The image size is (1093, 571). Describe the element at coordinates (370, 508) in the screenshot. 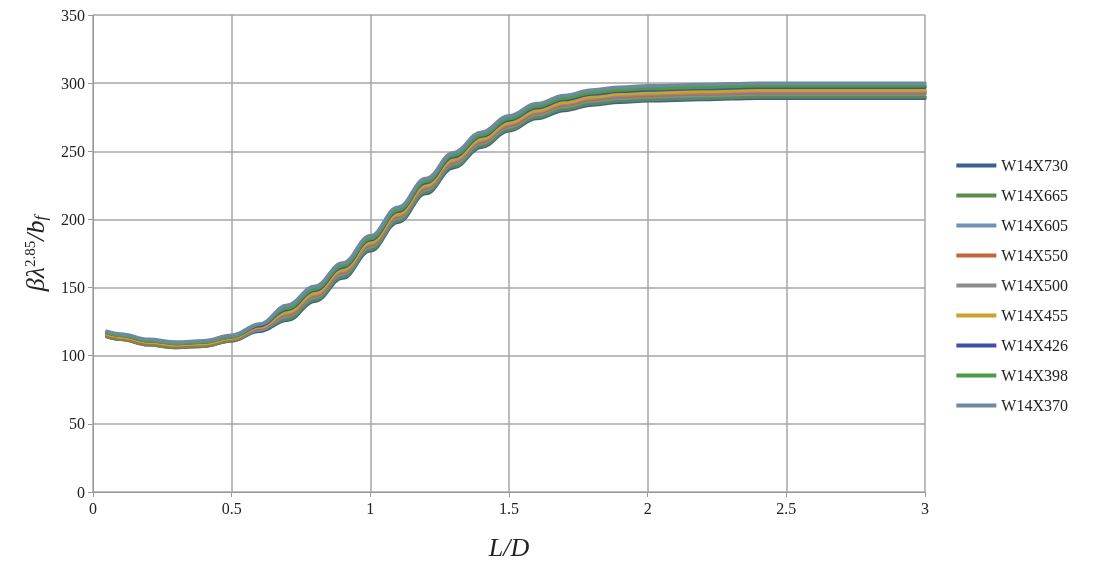

I see `x-tick-label: 1` at that location.